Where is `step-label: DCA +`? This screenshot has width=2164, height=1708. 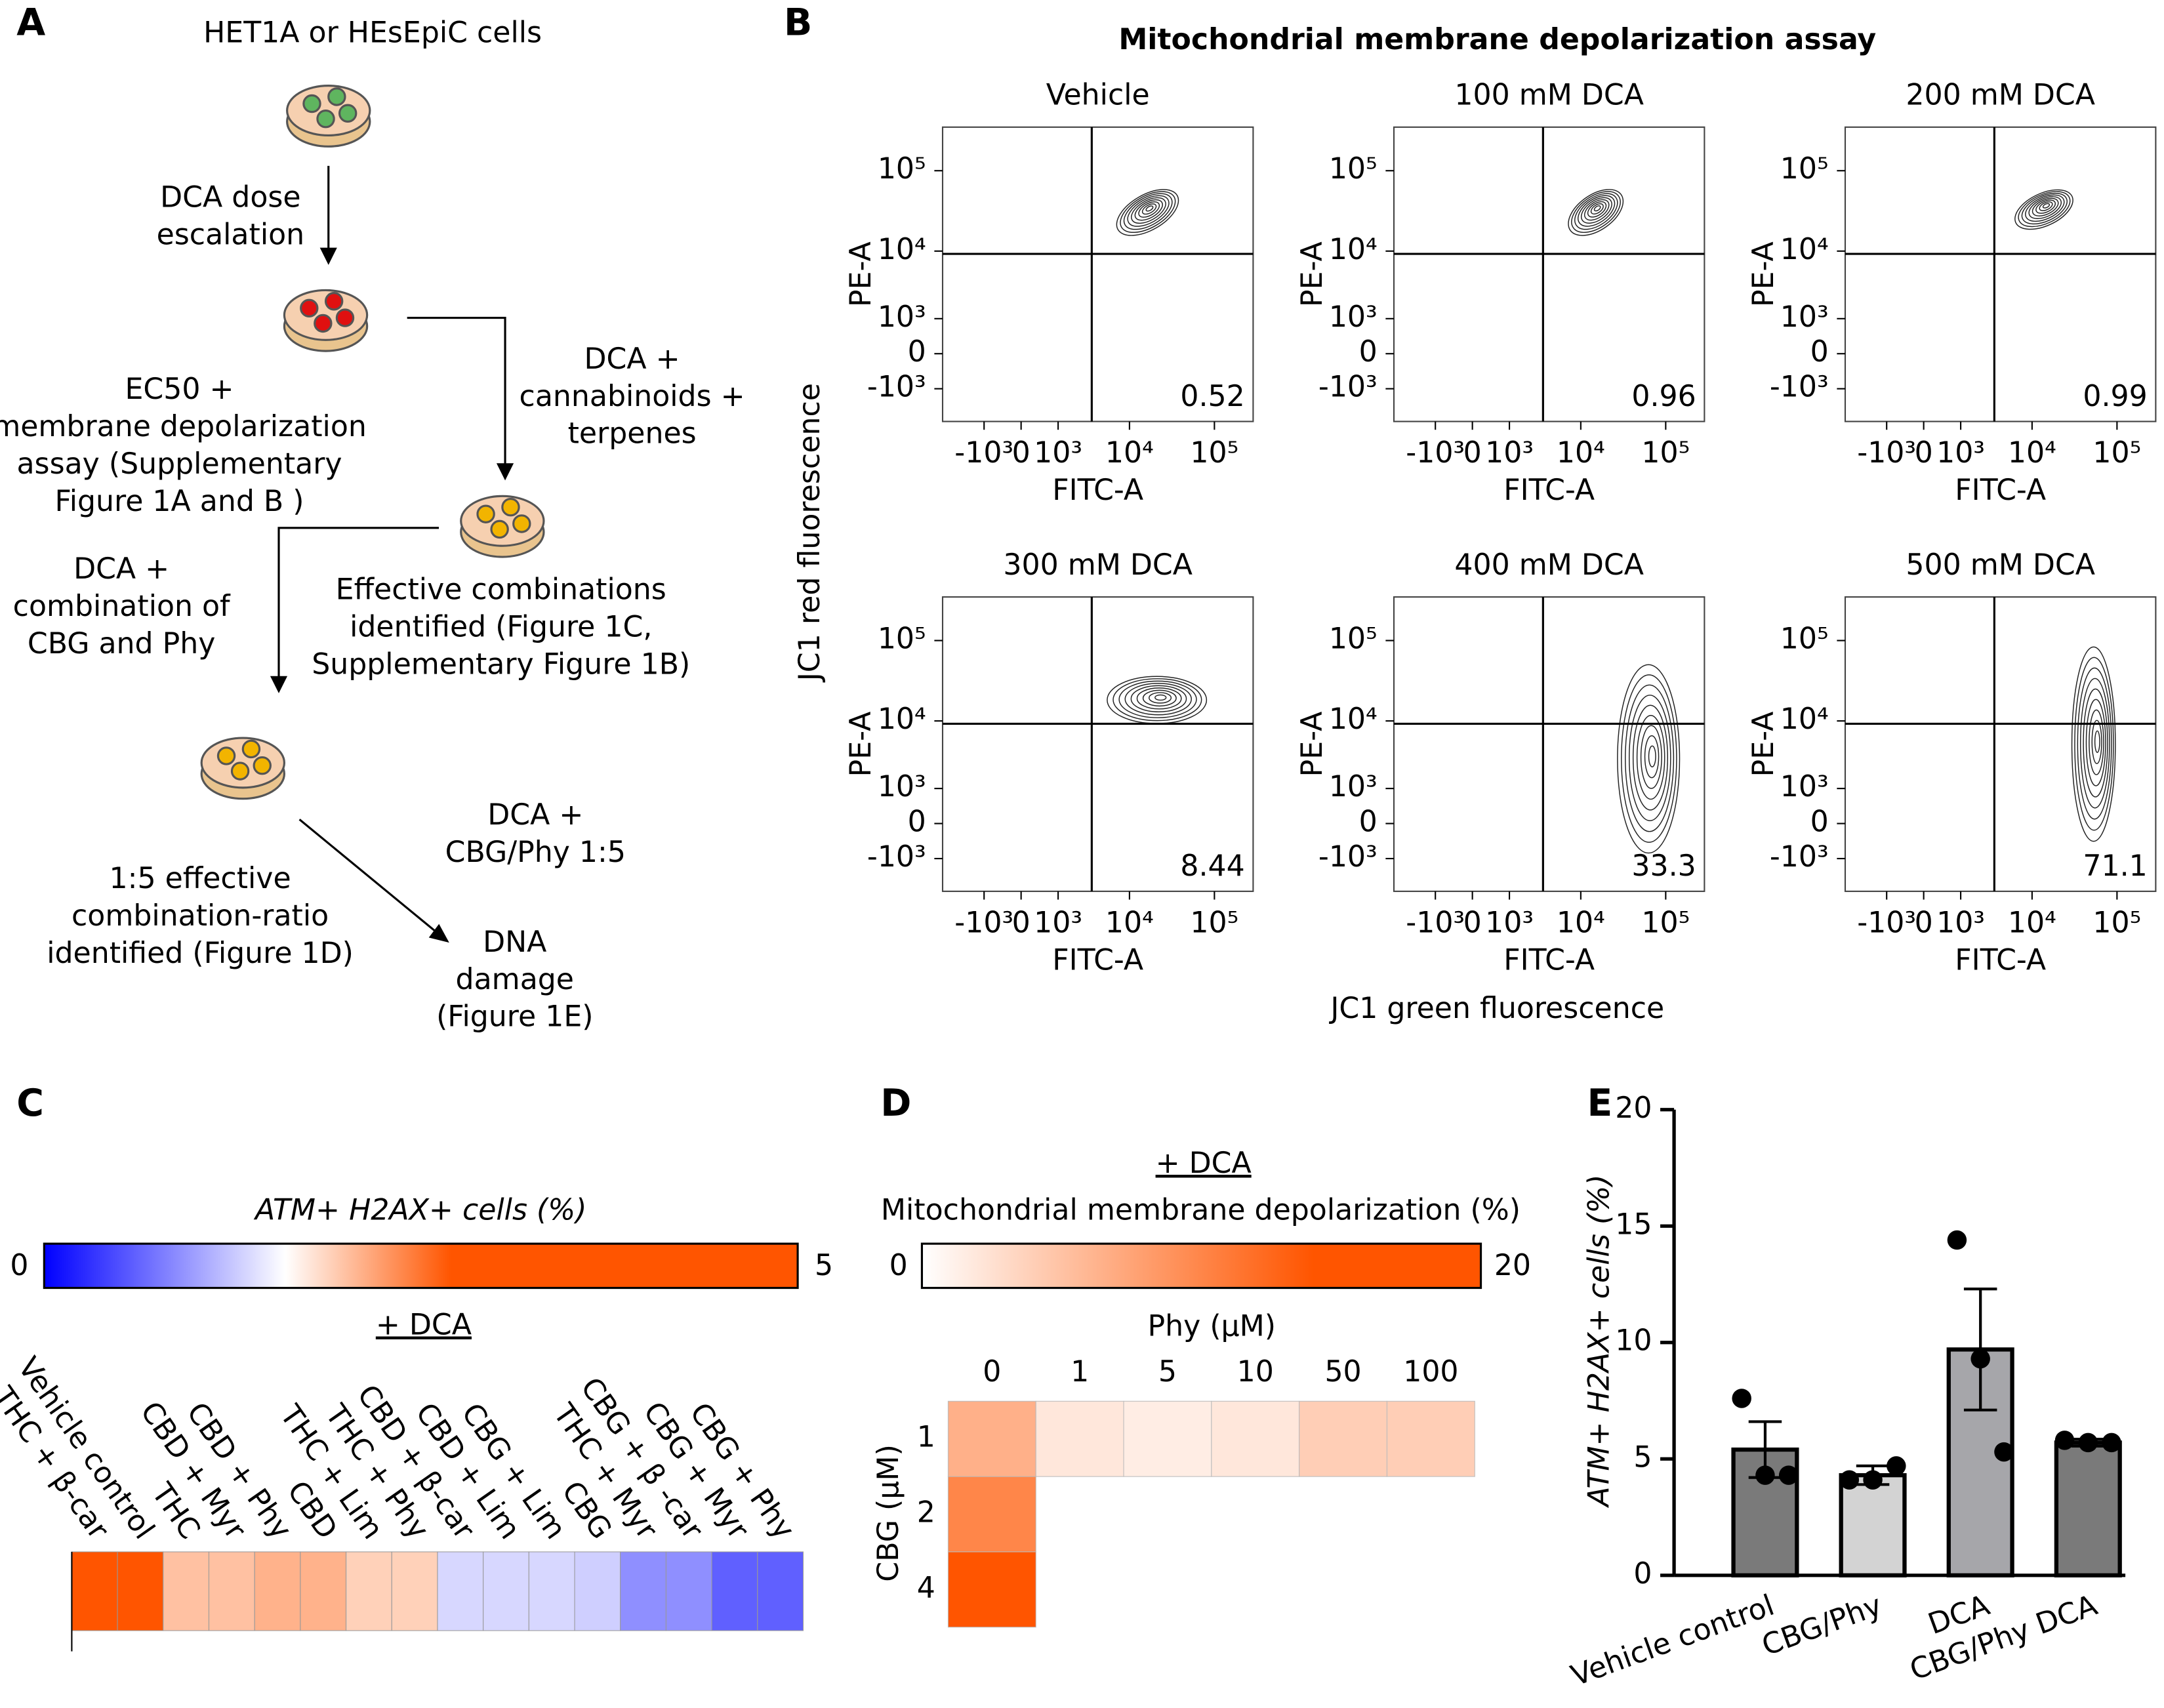 step-label: DCA + is located at coordinates (632, 359).